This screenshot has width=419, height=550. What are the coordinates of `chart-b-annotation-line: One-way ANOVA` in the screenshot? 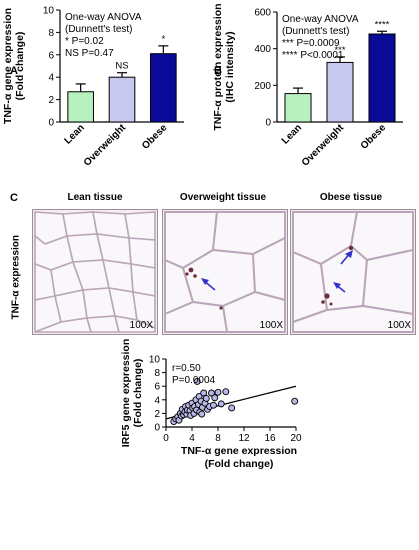 It's located at (320, 19).